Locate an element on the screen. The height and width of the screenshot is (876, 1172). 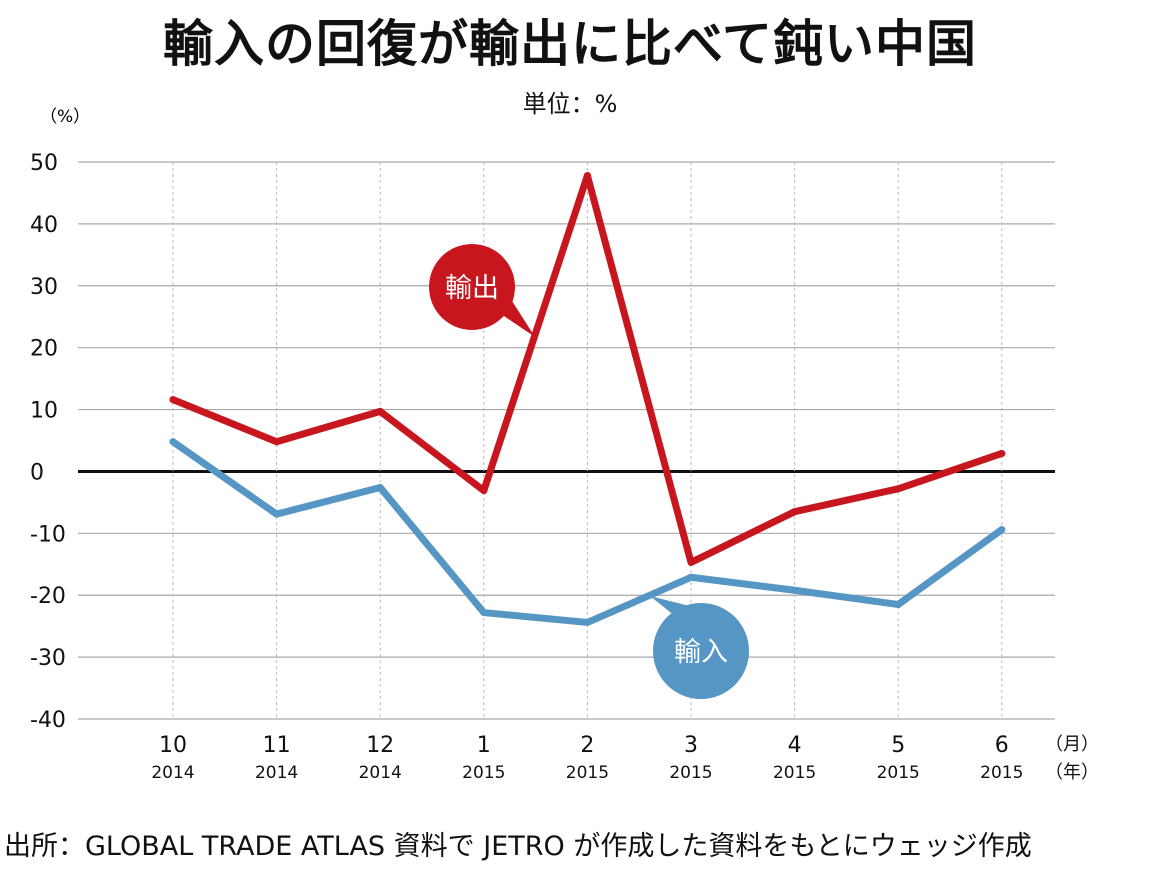
x-tick-month: 3 is located at coordinates (691, 745).